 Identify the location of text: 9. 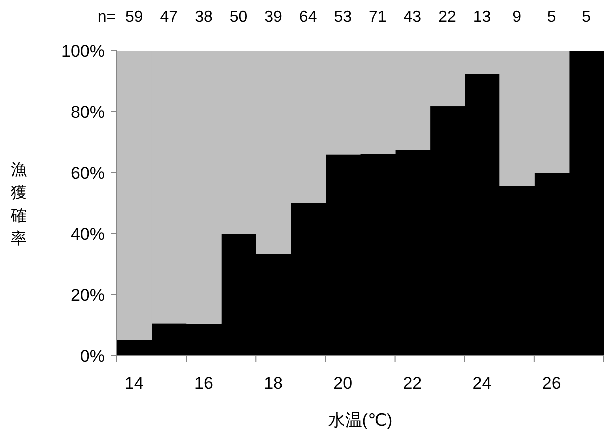
(517, 17).